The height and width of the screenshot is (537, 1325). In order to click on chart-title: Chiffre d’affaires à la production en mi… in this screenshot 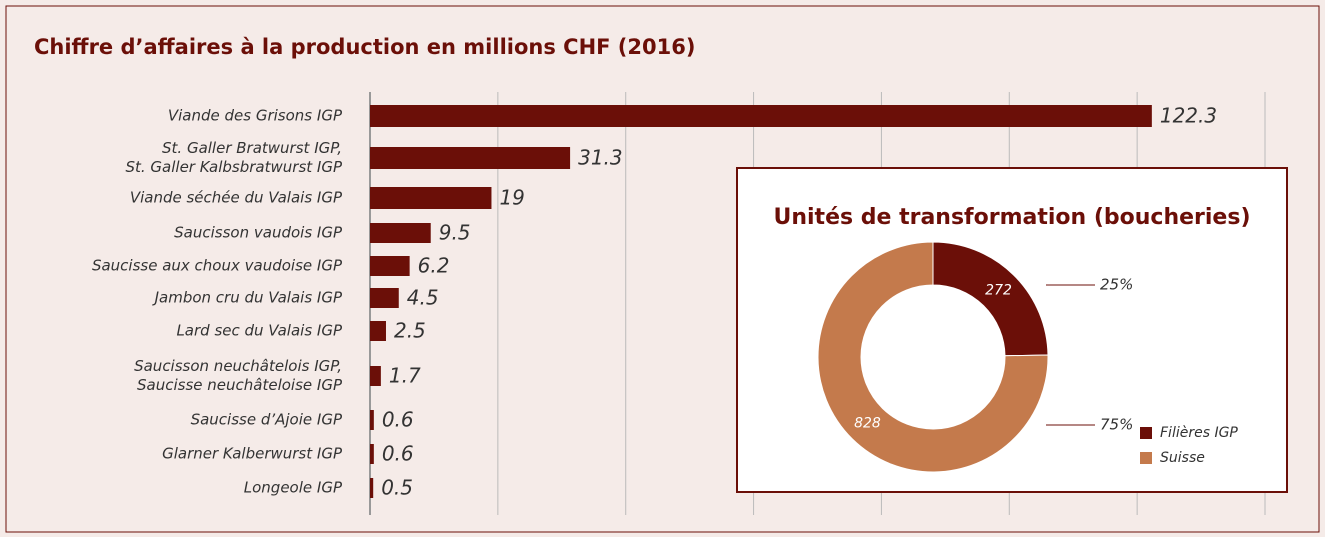, I will do `click(364, 47)`.